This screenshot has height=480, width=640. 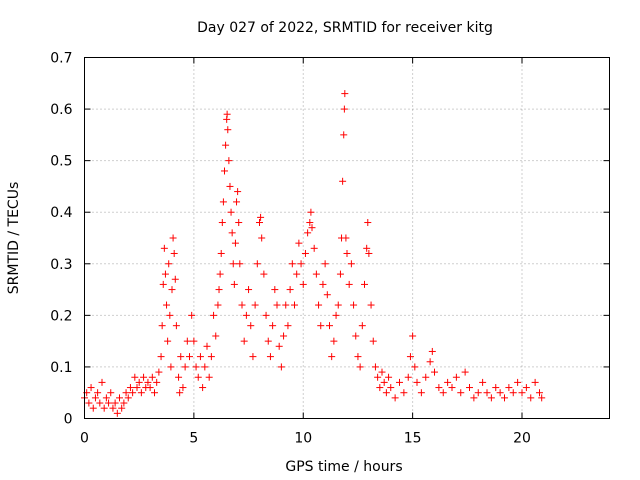 What do you see at coordinates (14, 238) in the screenshot?
I see `y-axis-label: SRMTID / TECUs` at bounding box center [14, 238].